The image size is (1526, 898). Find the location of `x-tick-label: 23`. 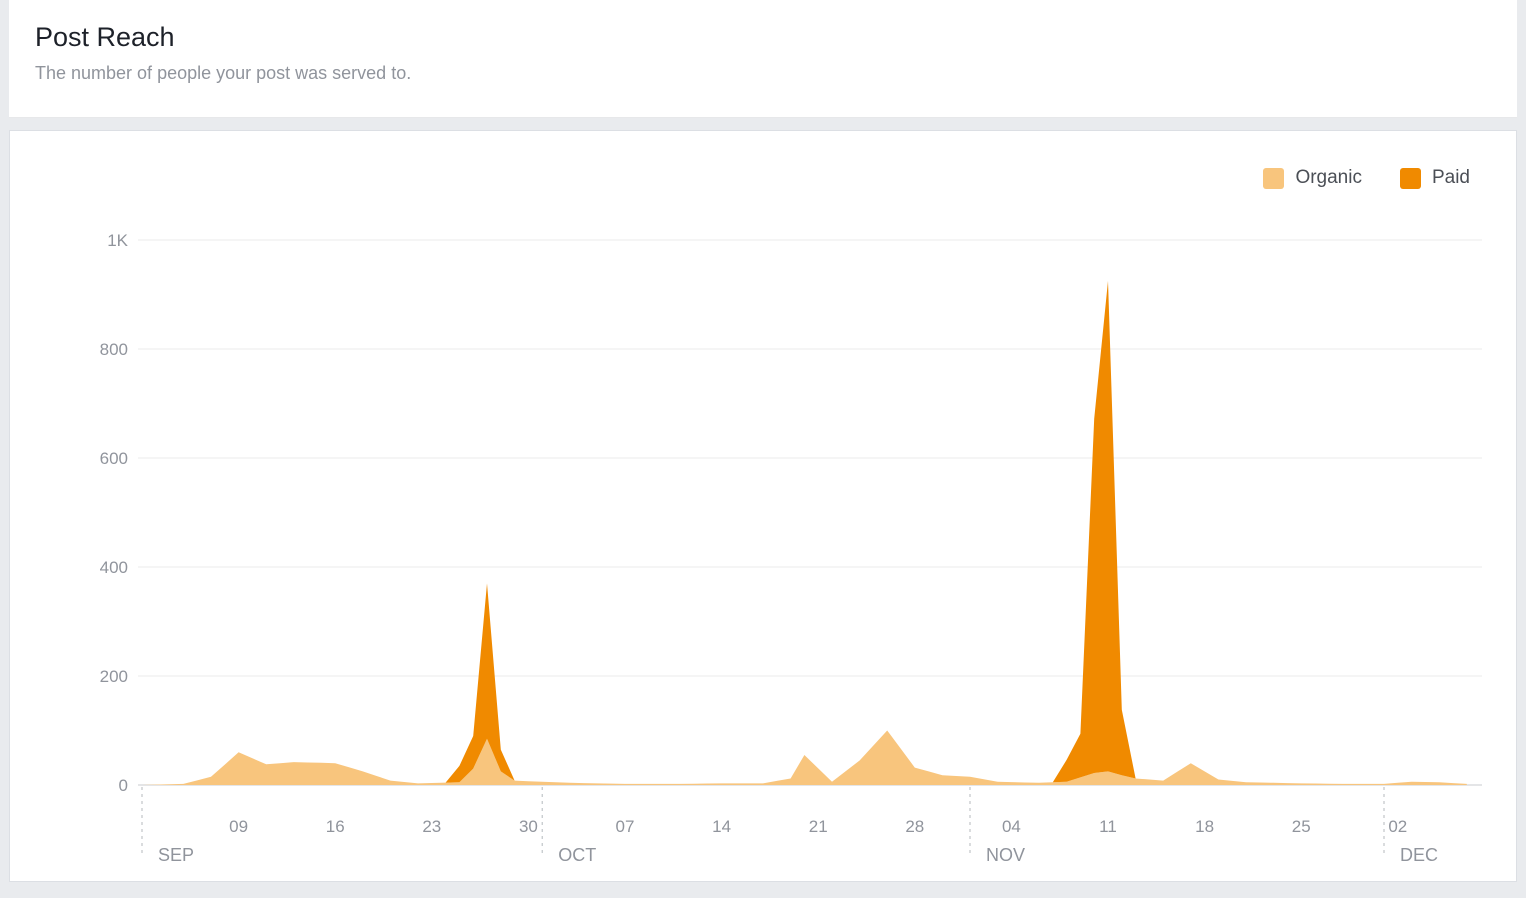

x-tick-label: 23 is located at coordinates (431, 826).